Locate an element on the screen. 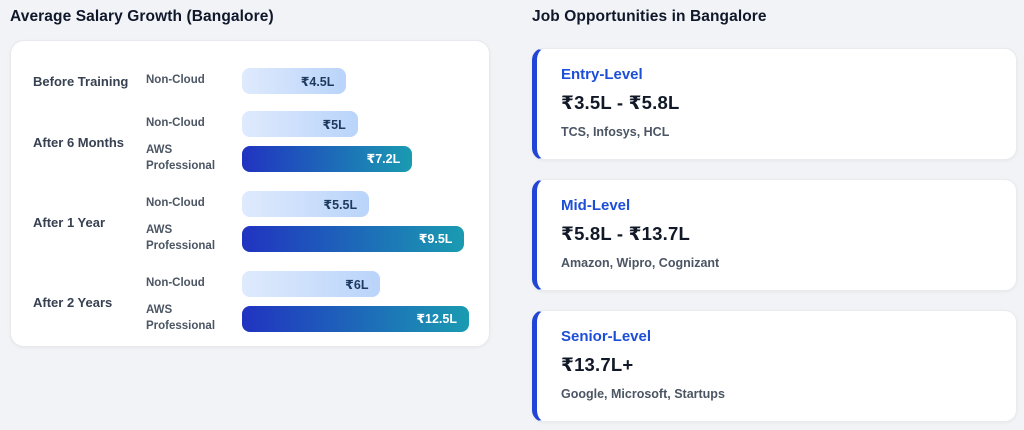 The image size is (1024, 430). bar-track: ₹5L is located at coordinates (355, 124).